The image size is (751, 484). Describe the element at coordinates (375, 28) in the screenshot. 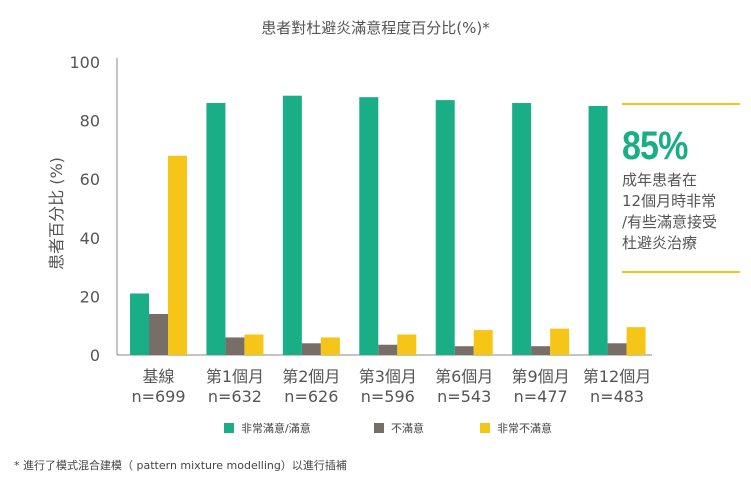

I see `chart-title: 患者對杜避炎滿意程度百分比(%)*` at that location.